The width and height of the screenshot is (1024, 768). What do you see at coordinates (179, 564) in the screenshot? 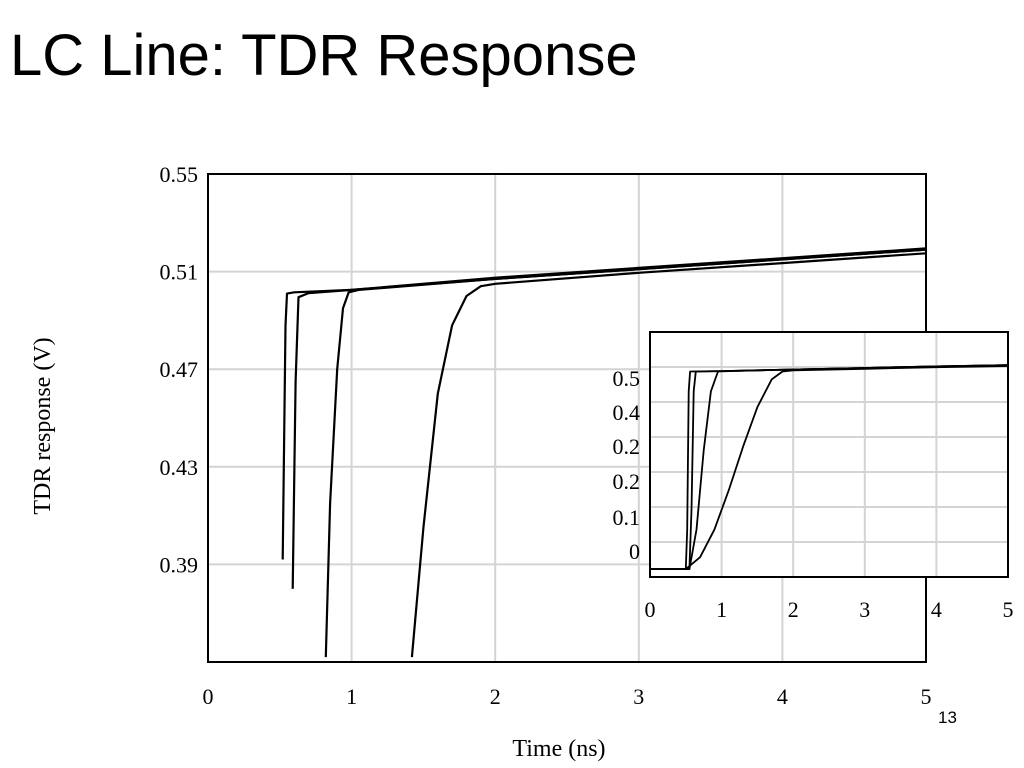
I see `main-chart-y-tick-label: 0.39` at bounding box center [179, 564].